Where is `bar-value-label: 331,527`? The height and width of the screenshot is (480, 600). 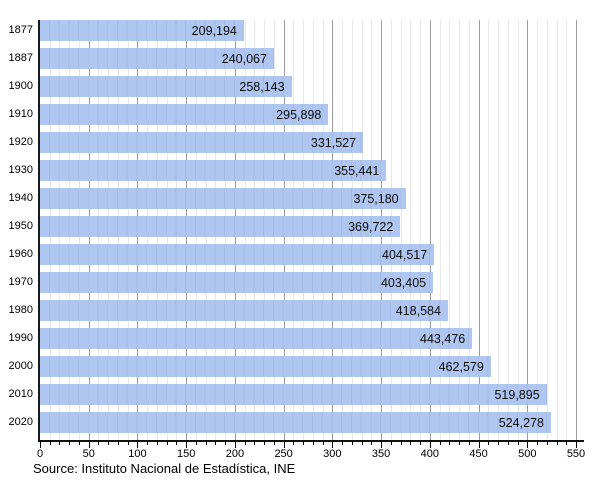 bar-value-label: 331,527 is located at coordinates (333, 142).